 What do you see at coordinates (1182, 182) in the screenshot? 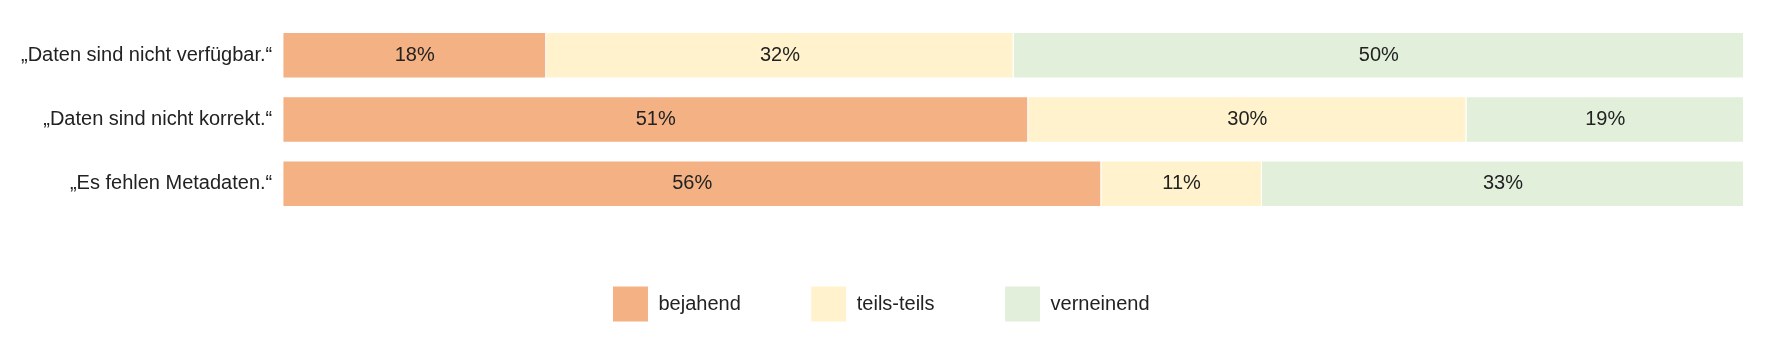
I see `data-label: 11%` at bounding box center [1182, 182].